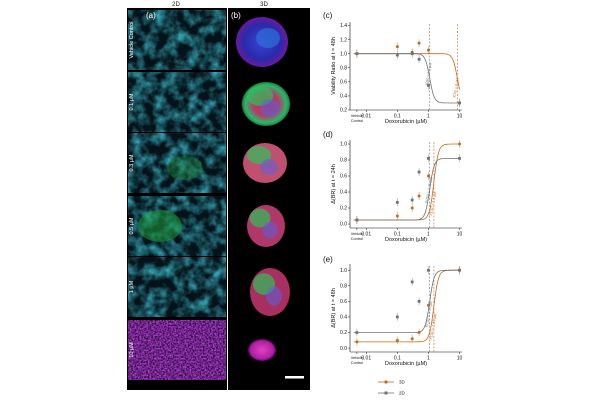 This screenshot has height=400, width=600. What do you see at coordinates (343, 26) in the screenshot?
I see `y-tick-label: 1.4` at bounding box center [343, 26].